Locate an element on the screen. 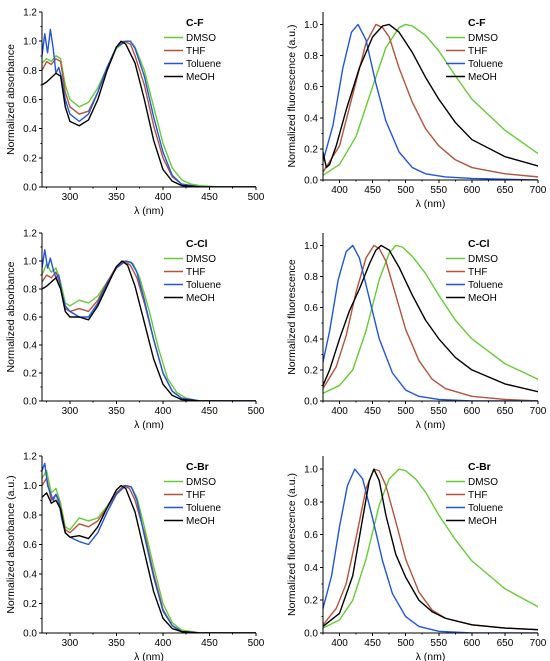 Image resolution: width=550 pixels, height=661 pixels. x-tick-label: 550 is located at coordinates (438, 190).